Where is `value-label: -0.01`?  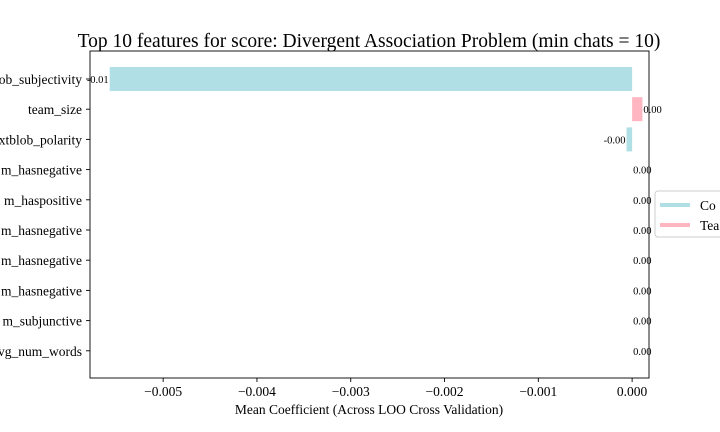
value-label: -0.01 is located at coordinates (98, 80).